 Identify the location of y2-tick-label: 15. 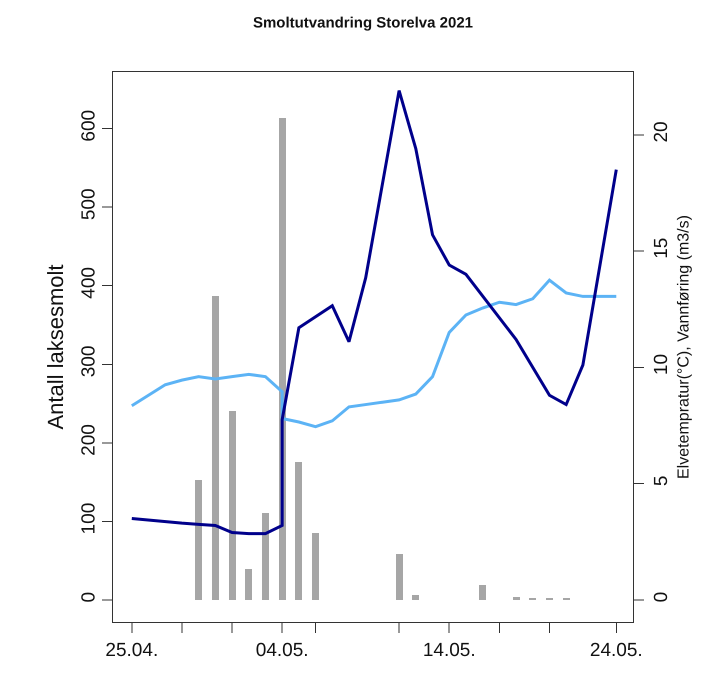
(661, 248).